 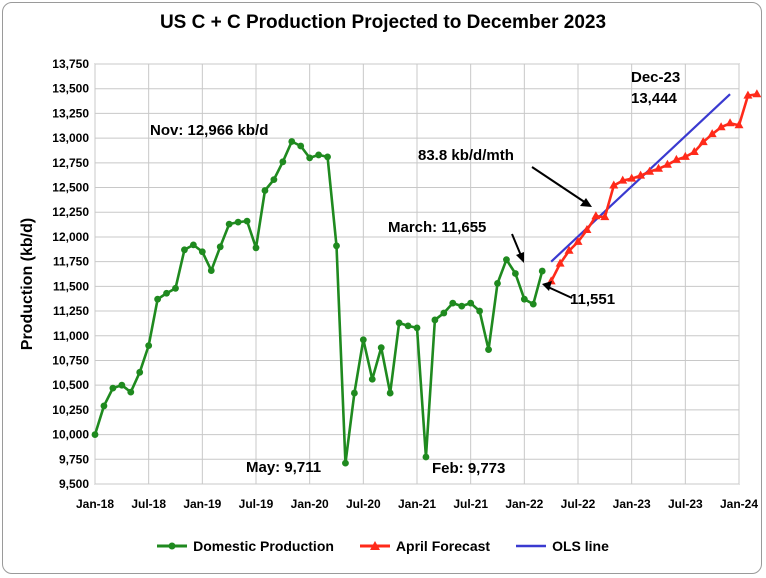 I want to click on y-tick-label: 10,500, so click(x=70, y=385).